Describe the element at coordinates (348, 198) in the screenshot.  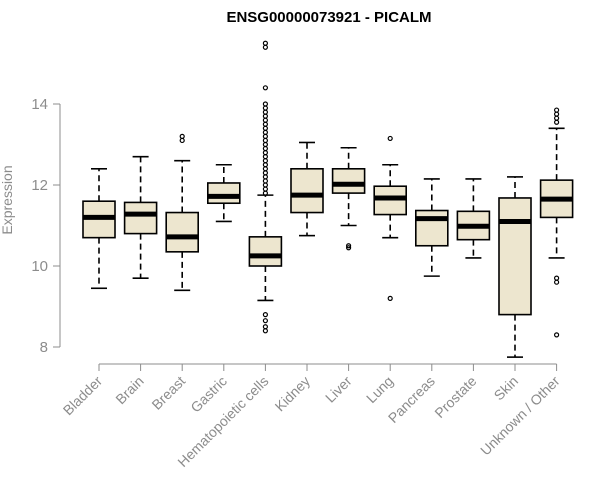
I see `box-liver` at that location.